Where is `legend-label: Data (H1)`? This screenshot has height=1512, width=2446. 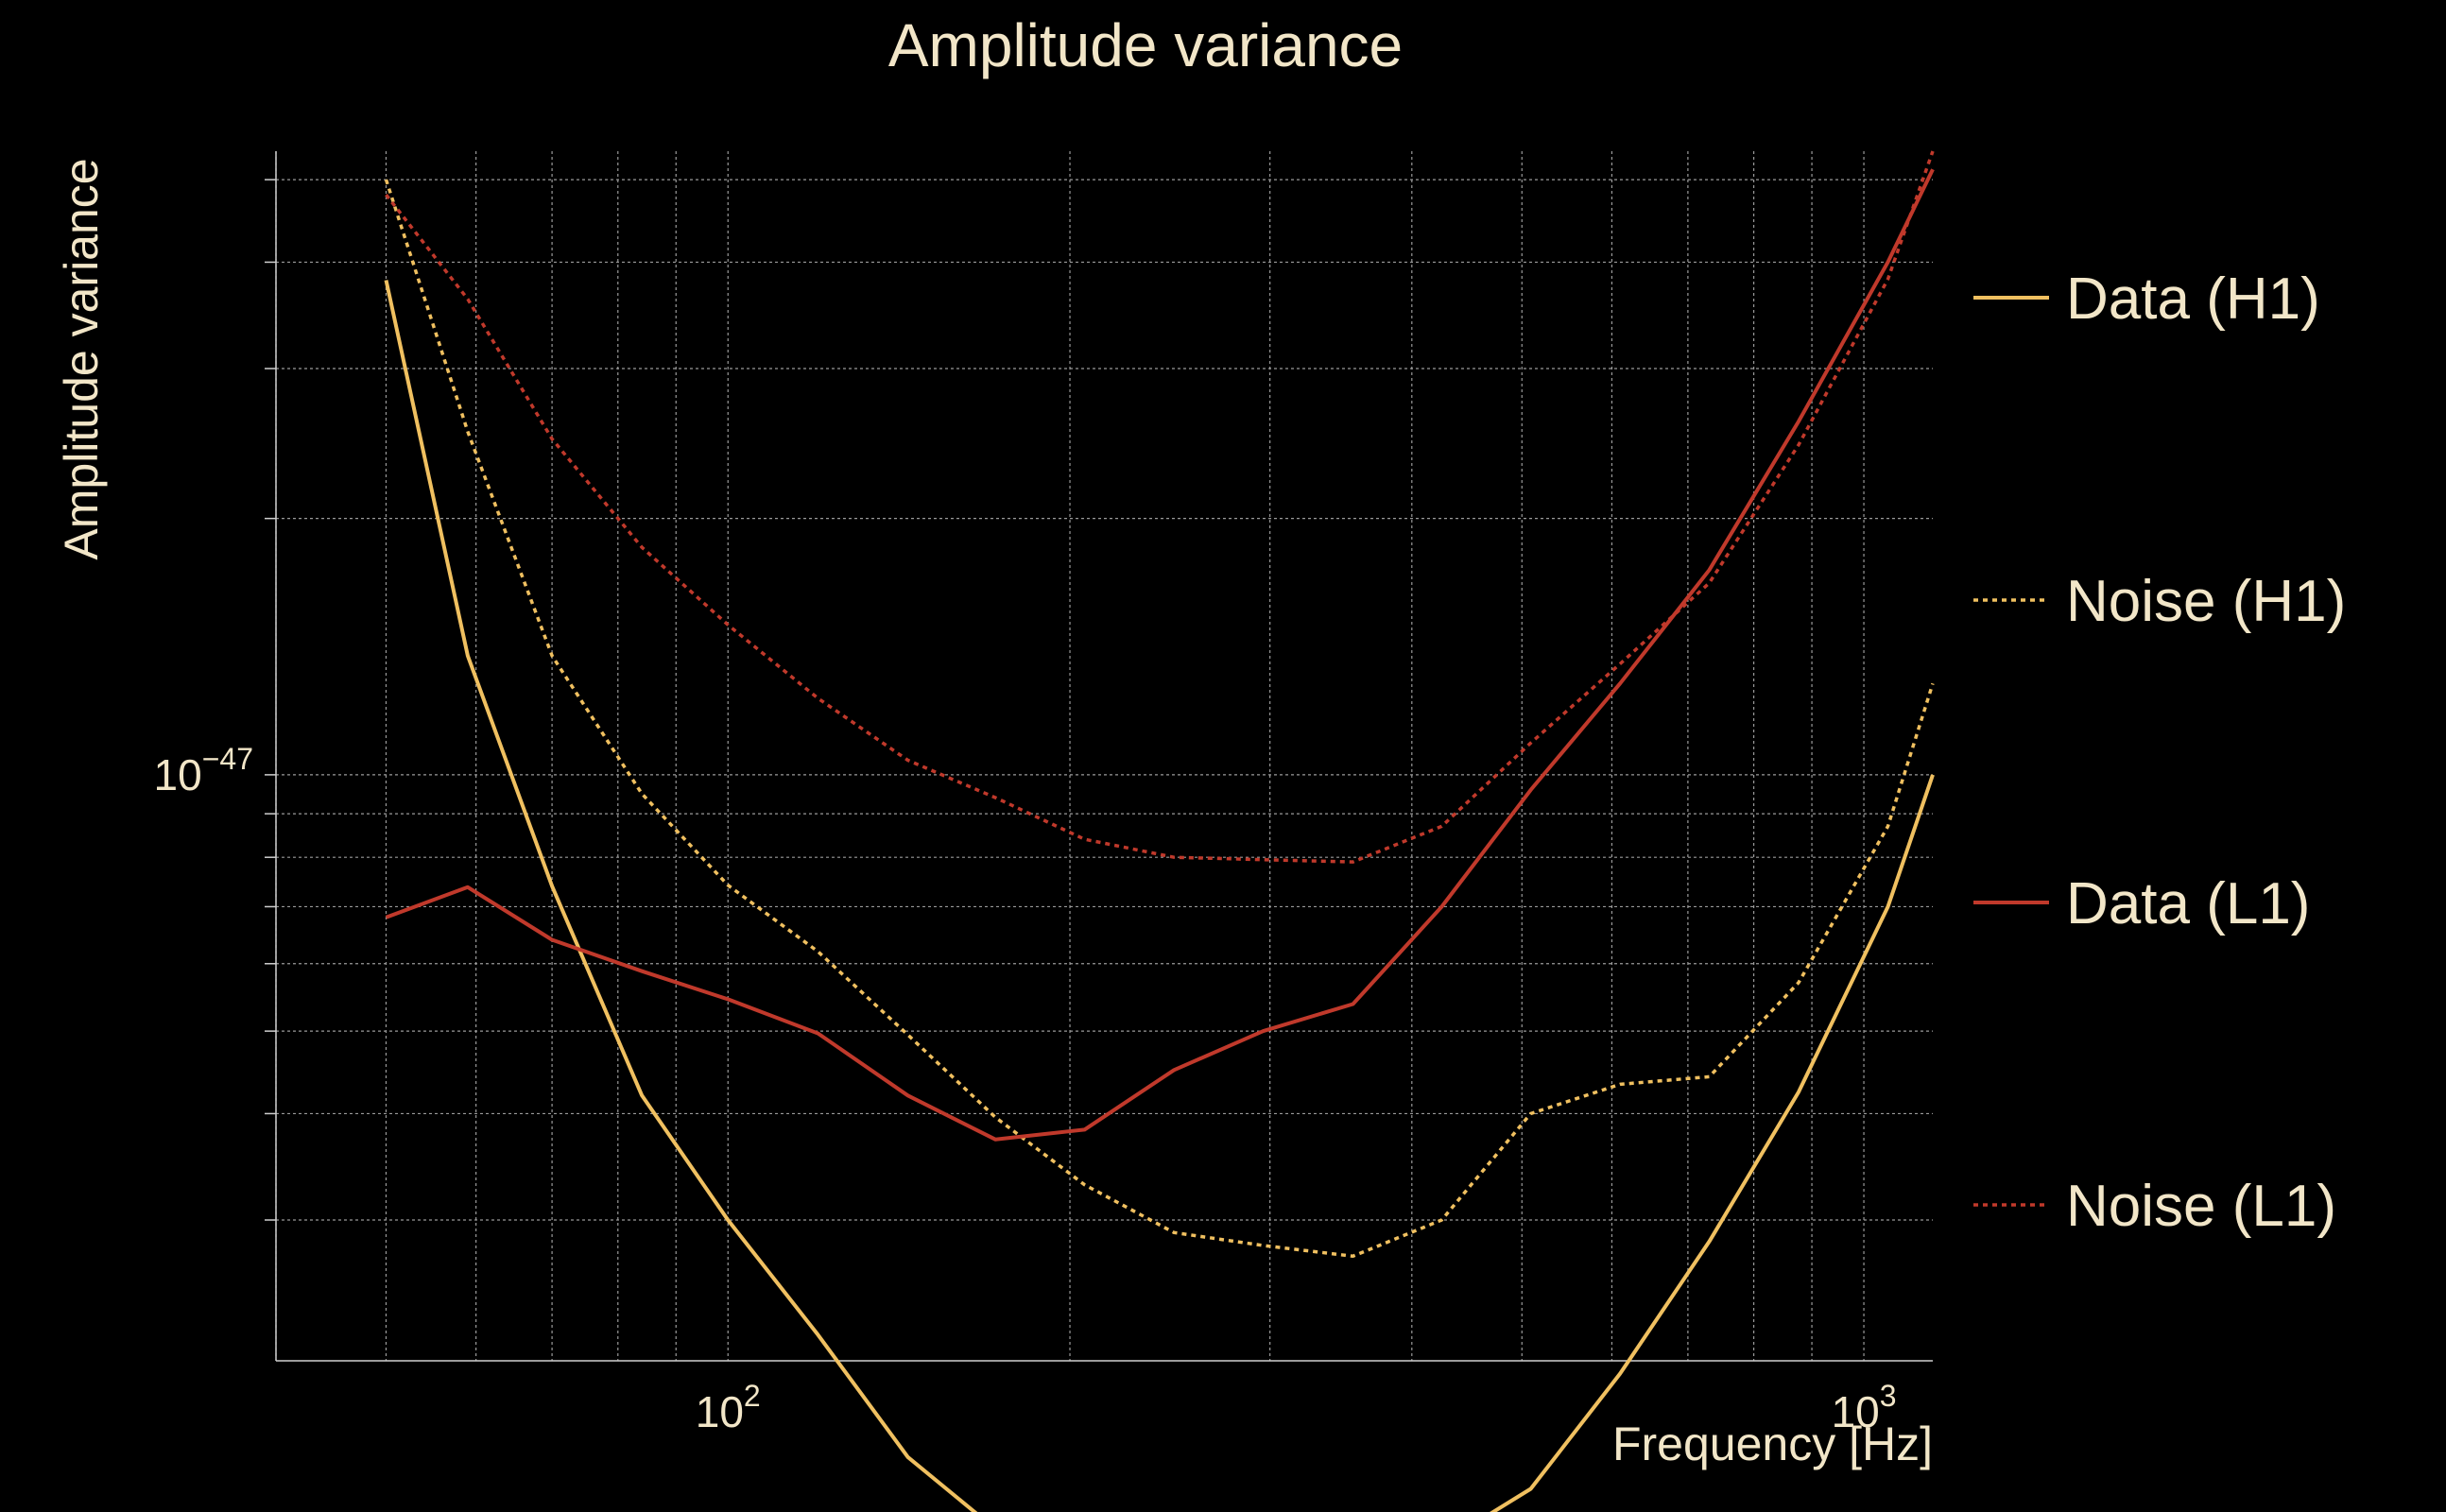 legend-label: Data (H1) is located at coordinates (2193, 299).